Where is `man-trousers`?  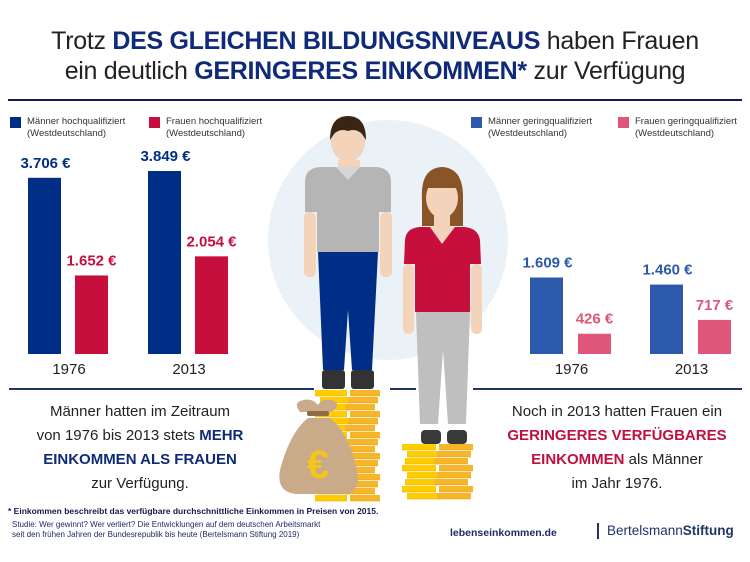 man-trousers is located at coordinates (348, 311).